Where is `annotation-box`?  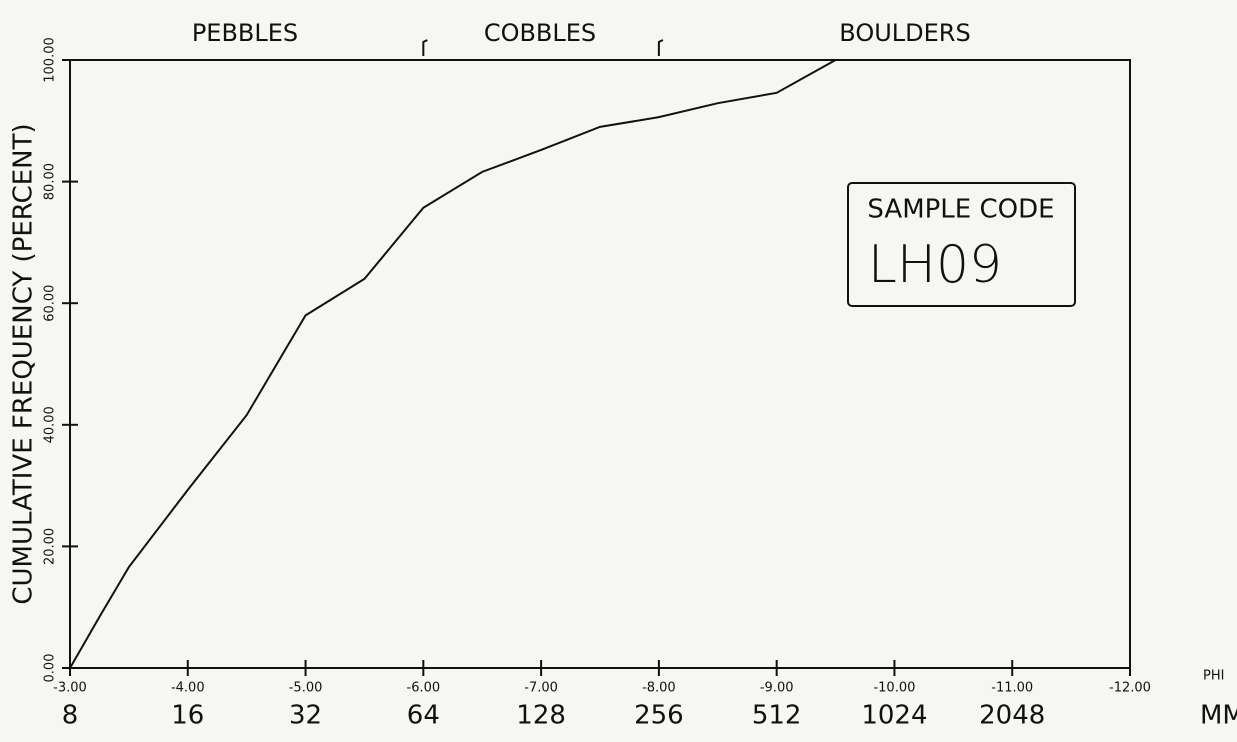 annotation-box is located at coordinates (961, 244).